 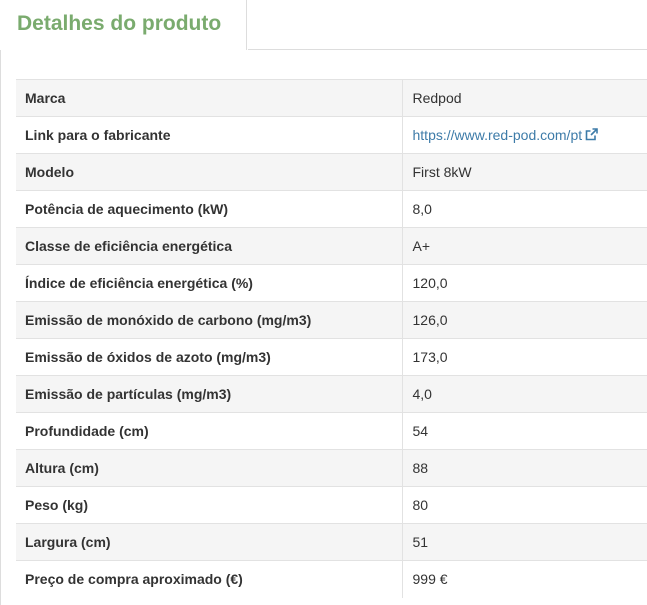 What do you see at coordinates (524, 542) in the screenshot?
I see `spec-value: 51` at bounding box center [524, 542].